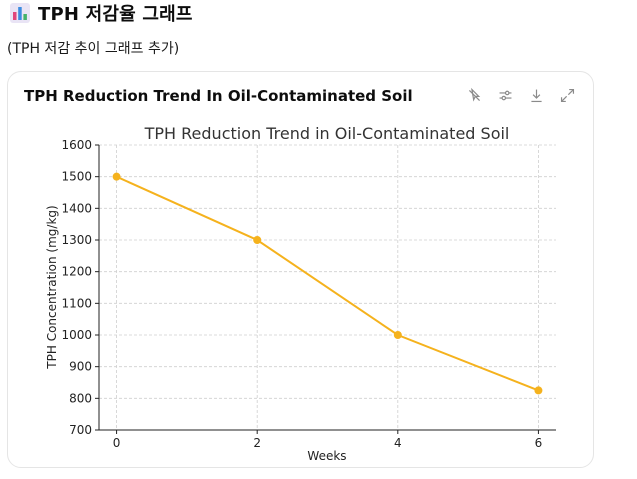 This screenshot has width=637, height=479. I want to click on bar-chart-emoji-icon, so click(20, 13).